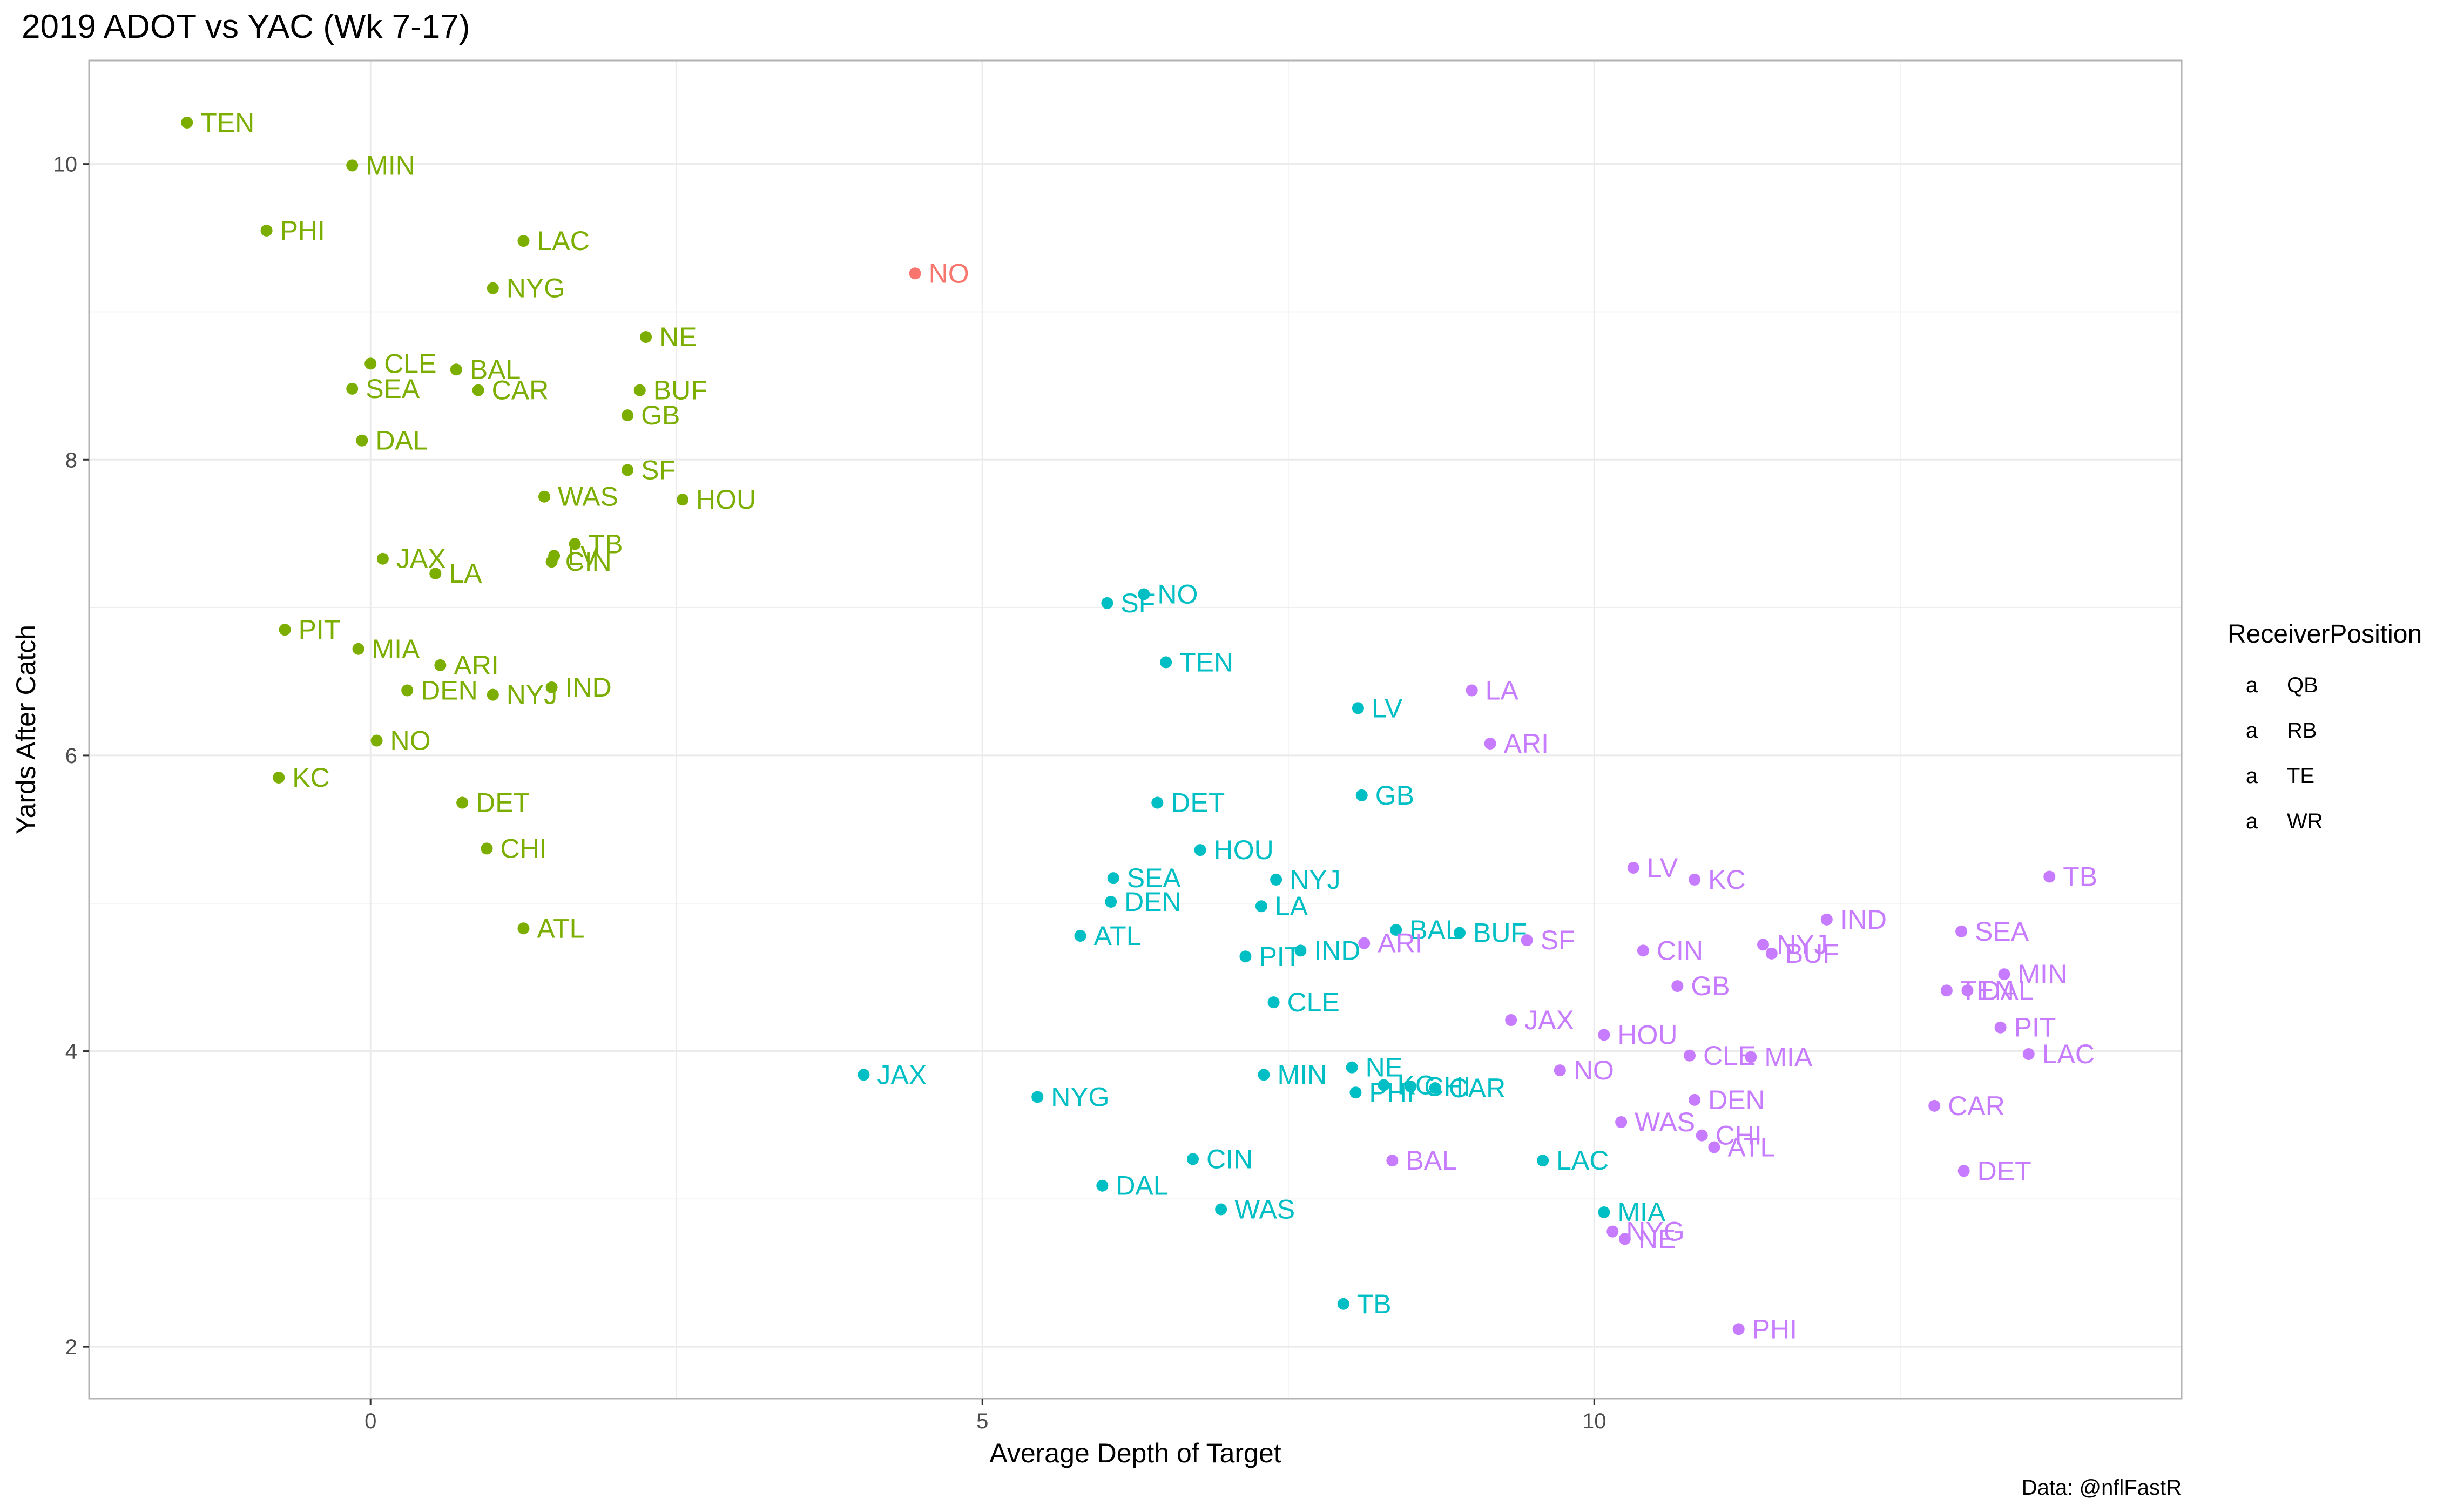  What do you see at coordinates (2035, 1028) in the screenshot?
I see `point-label: PIT` at bounding box center [2035, 1028].